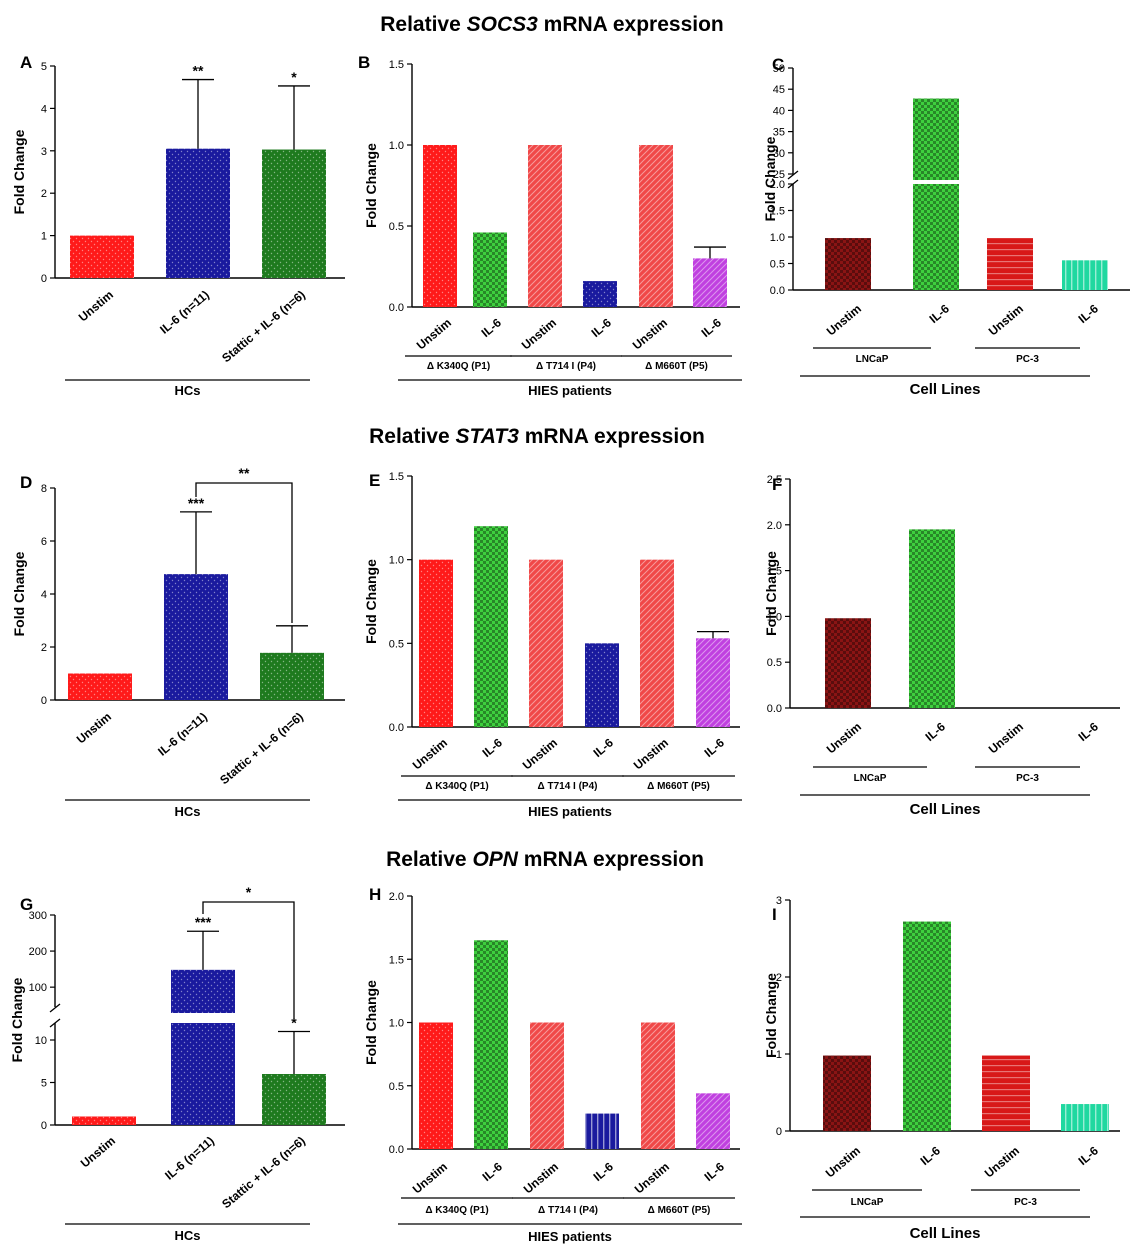 The width and height of the screenshot is (1133, 1253). I want to click on y-tick-label: 1.5, so click(396, 960).